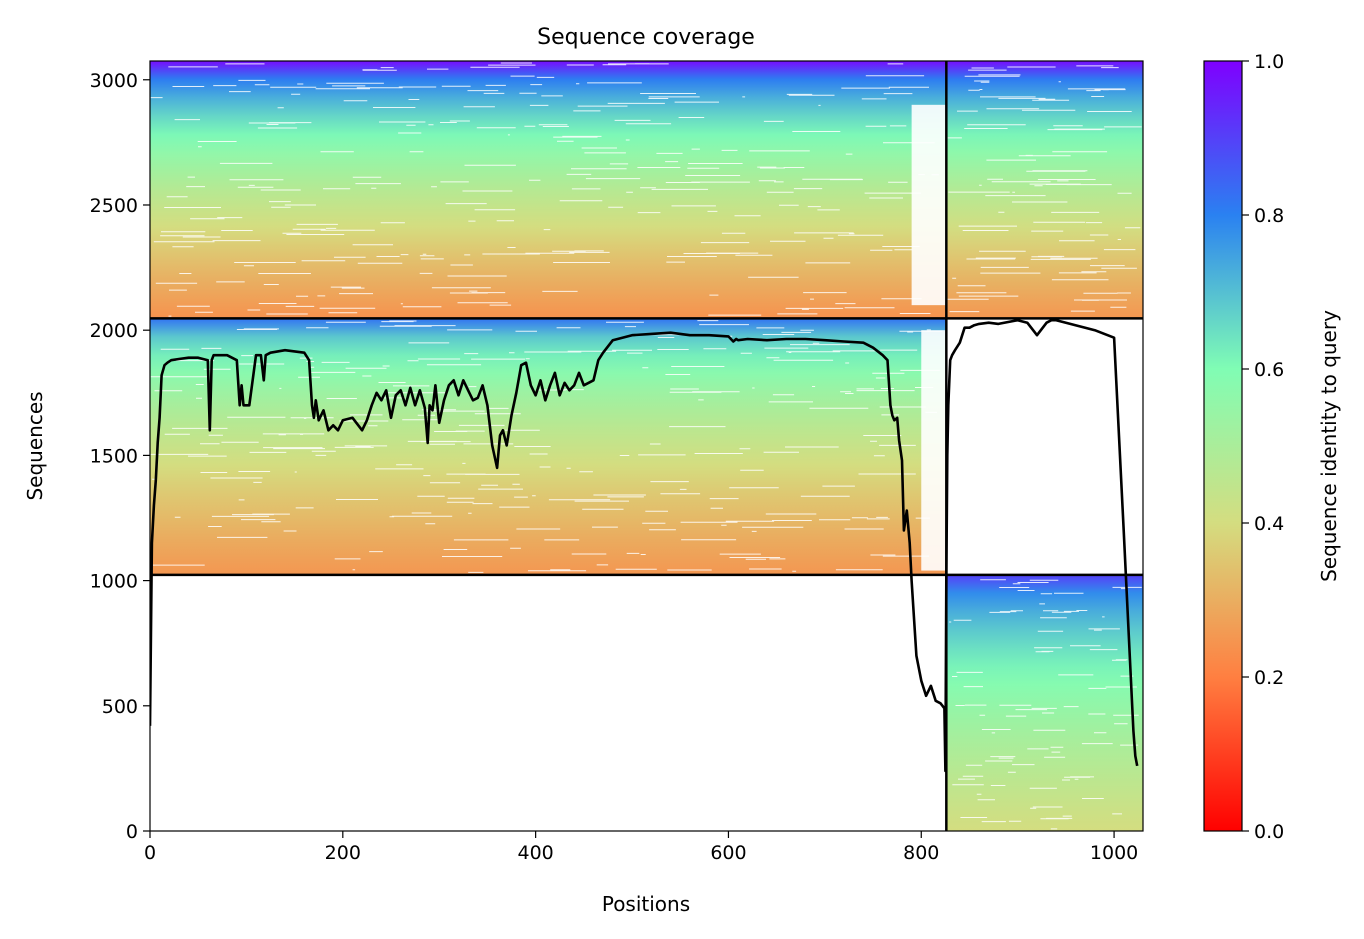 Image resolution: width=1364 pixels, height=939 pixels. Describe the element at coordinates (535, 853) in the screenshot. I see `x-tick-label: 400` at that location.